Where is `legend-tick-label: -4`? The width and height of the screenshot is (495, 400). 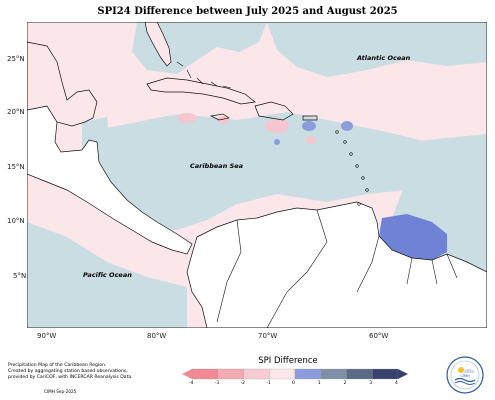 legend-tick-label: -4 is located at coordinates (191, 383).